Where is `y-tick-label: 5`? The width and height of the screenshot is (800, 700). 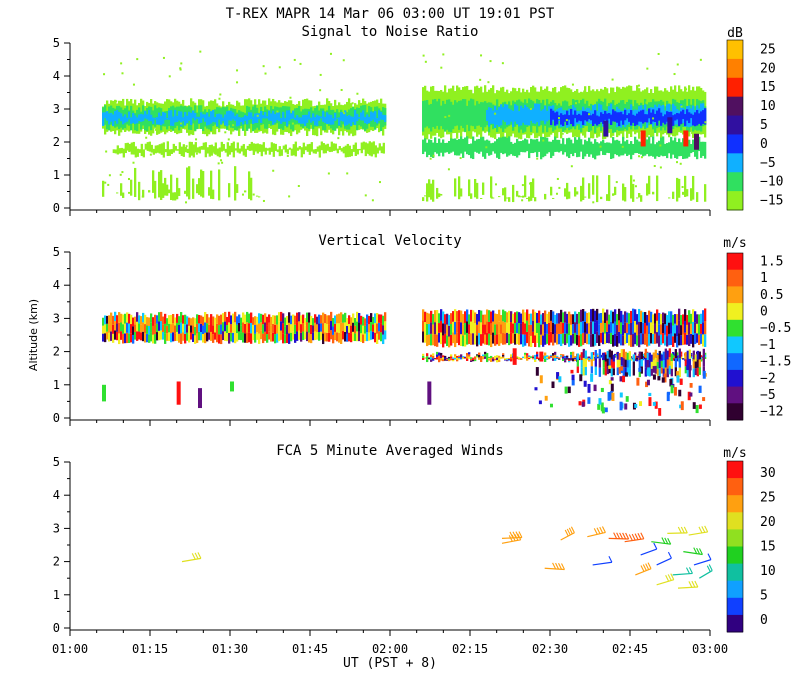
y-tick-label: 5 is located at coordinates (56, 462).